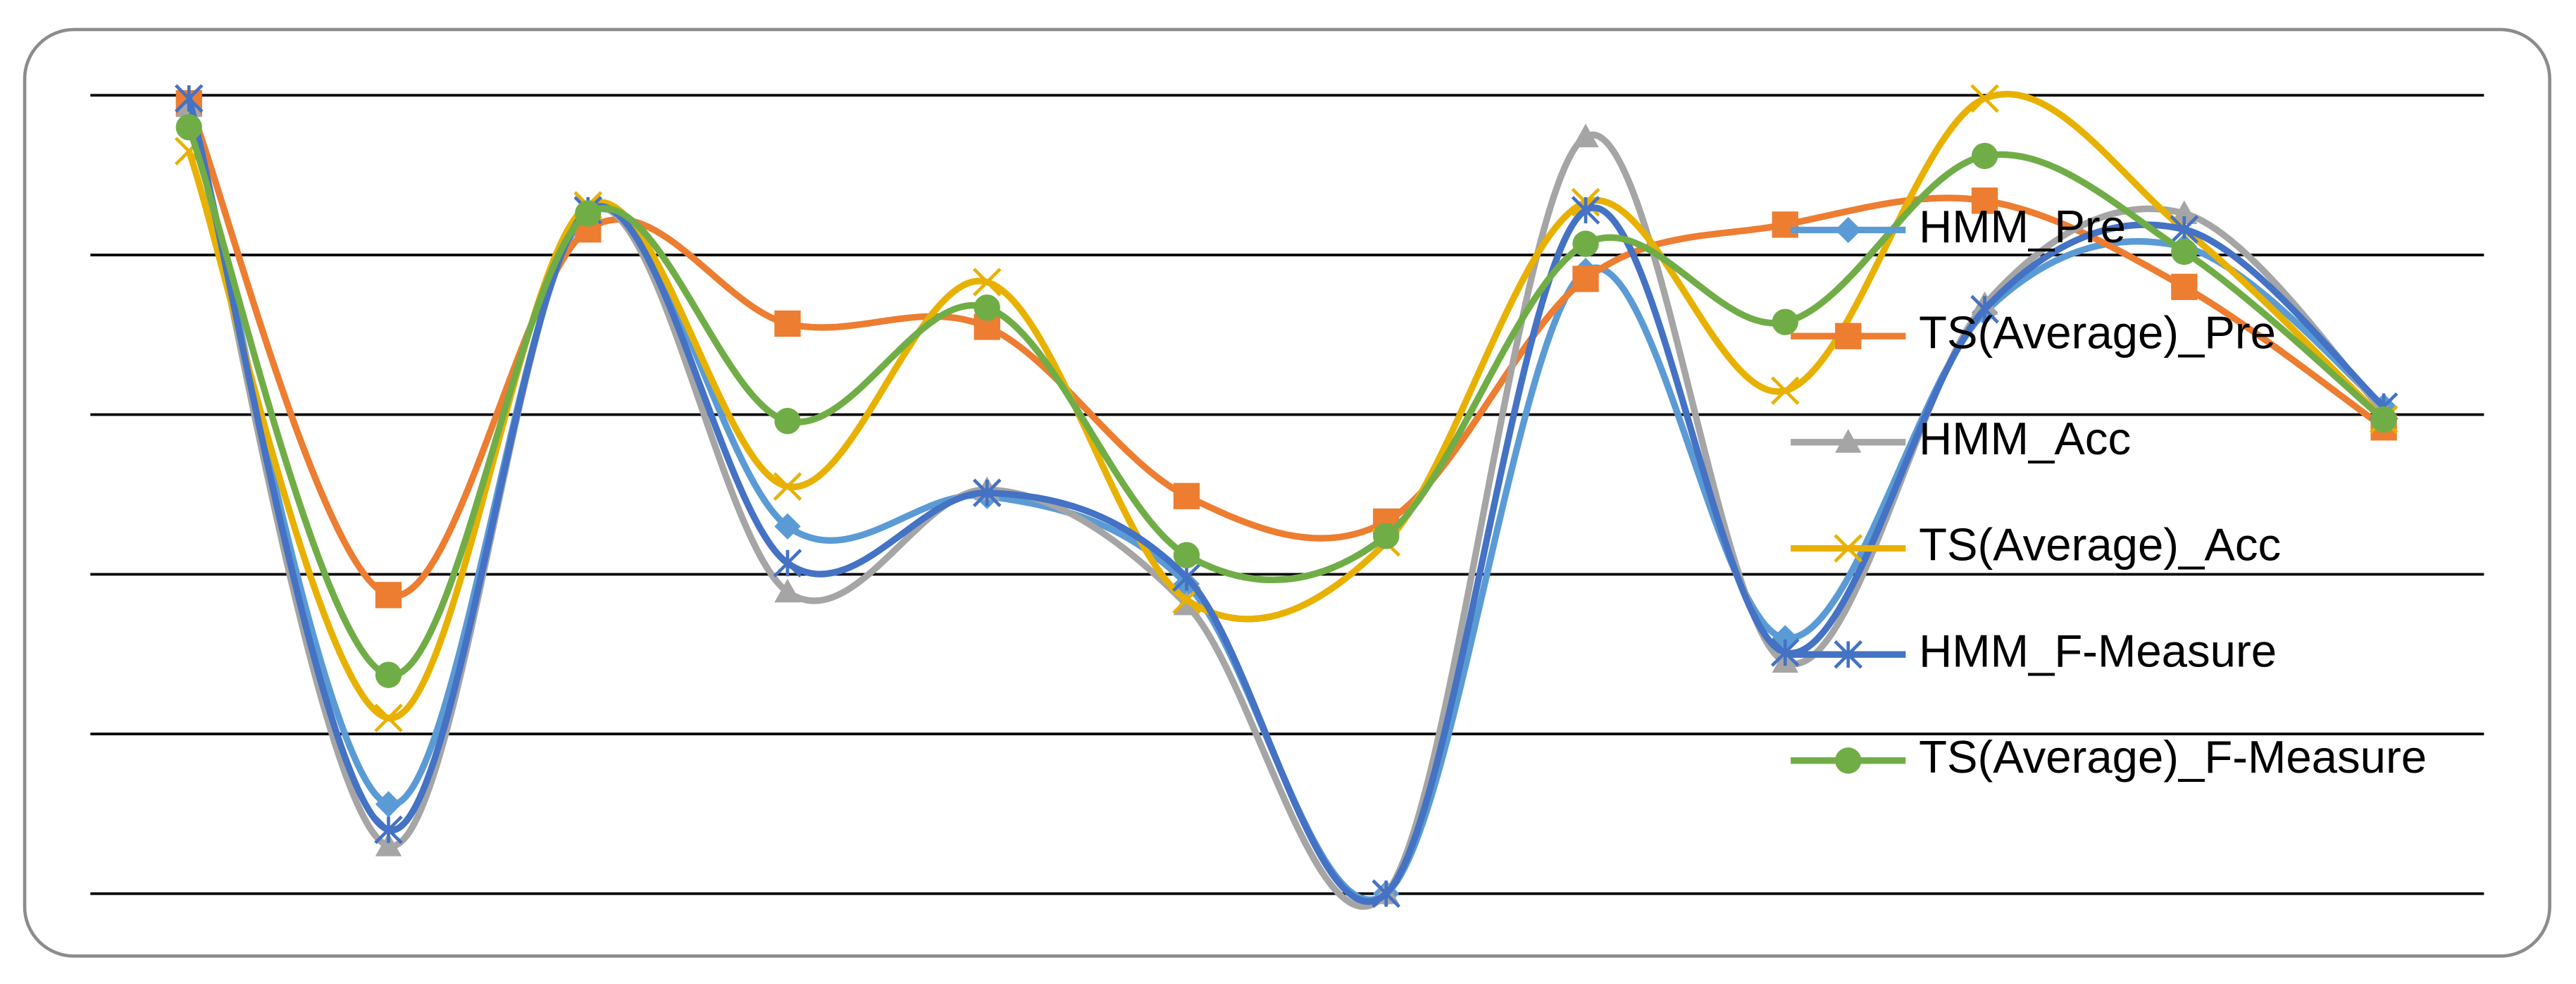  Describe the element at coordinates (2100, 545) in the screenshot. I see `legend-label: TS(Average)_Acc` at that location.